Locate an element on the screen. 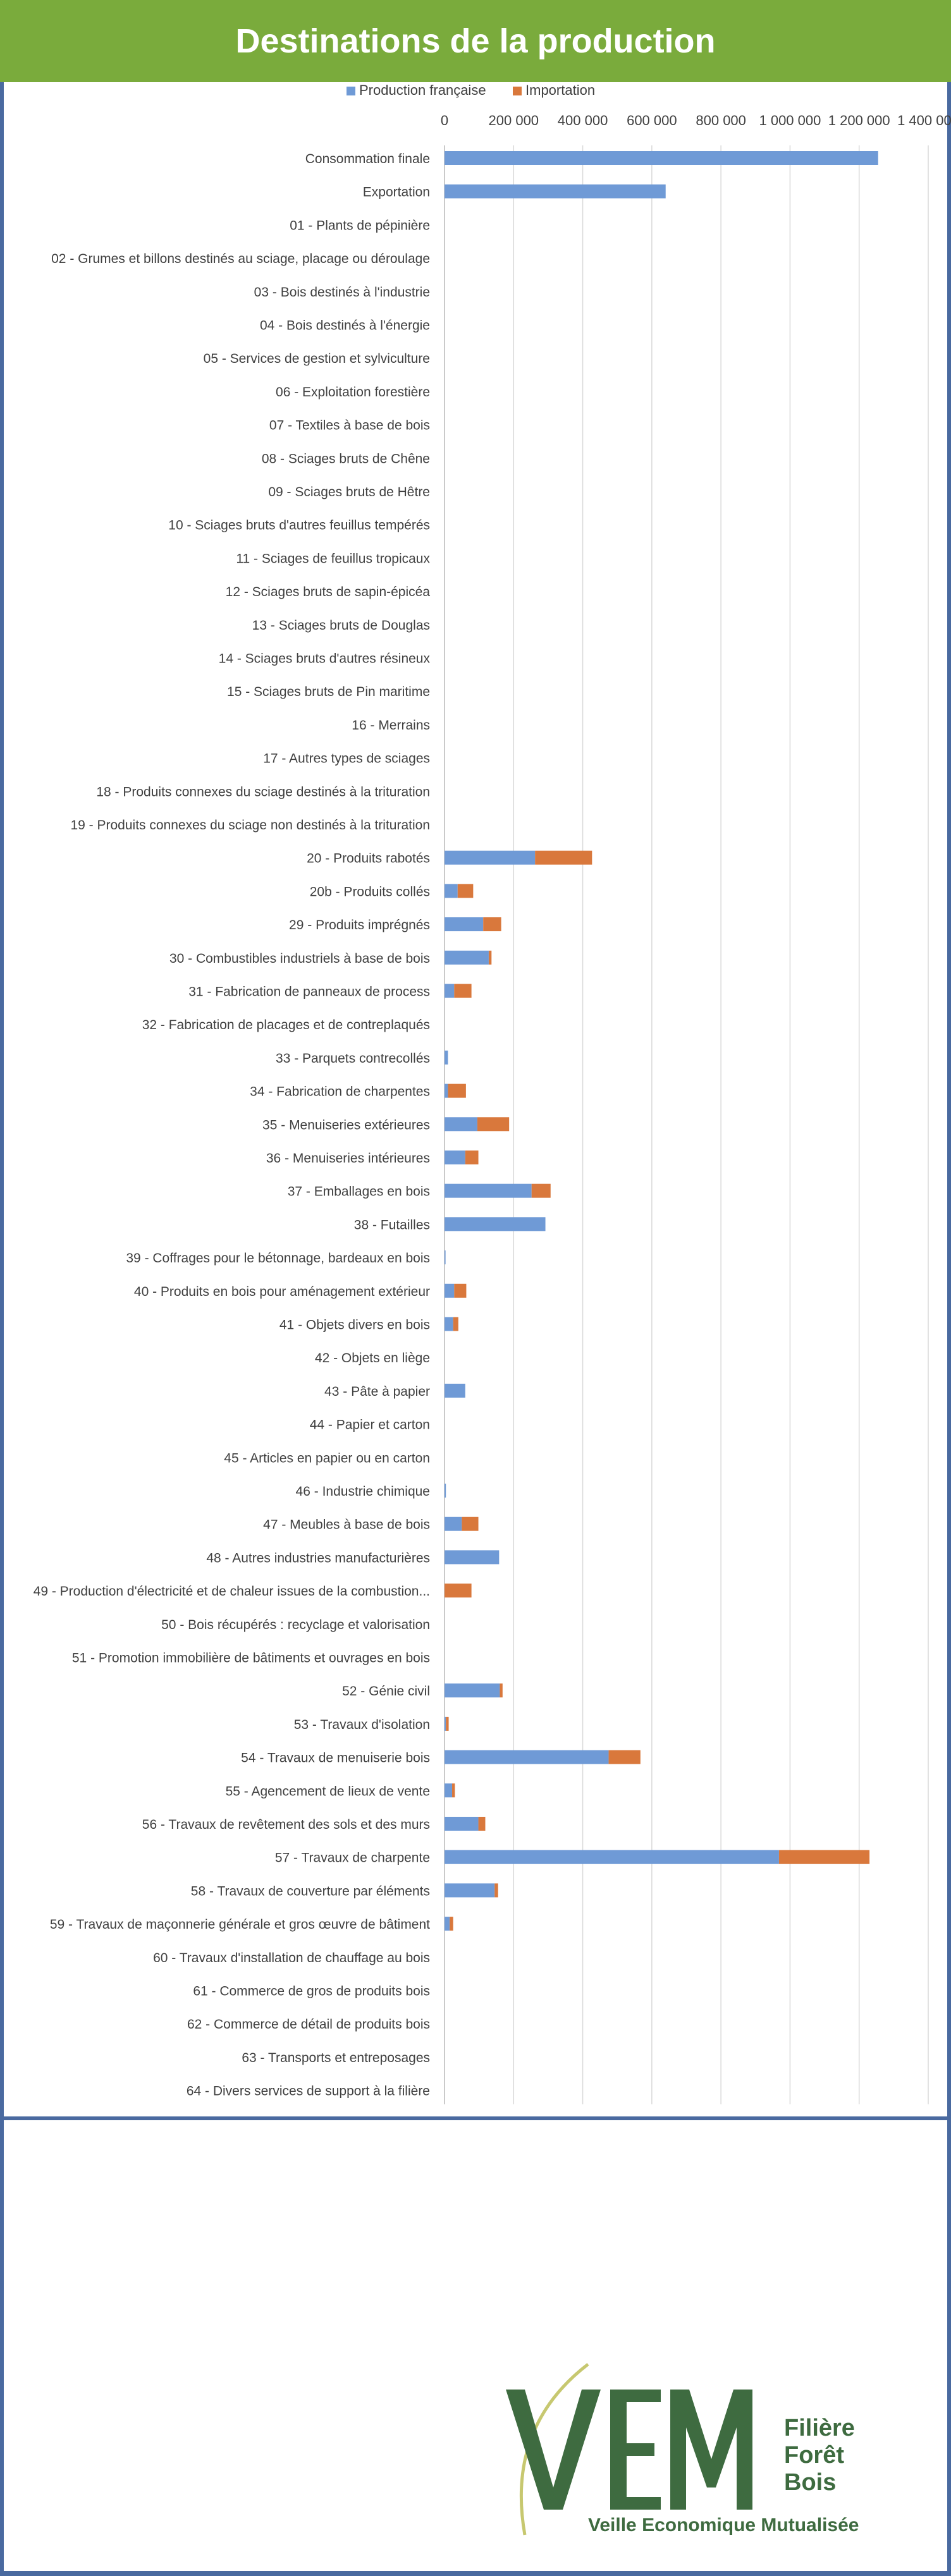 Image resolution: width=951 pixels, height=2576 pixels. category-label: 03 - Bois destinés à l'industrie is located at coordinates (342, 292).